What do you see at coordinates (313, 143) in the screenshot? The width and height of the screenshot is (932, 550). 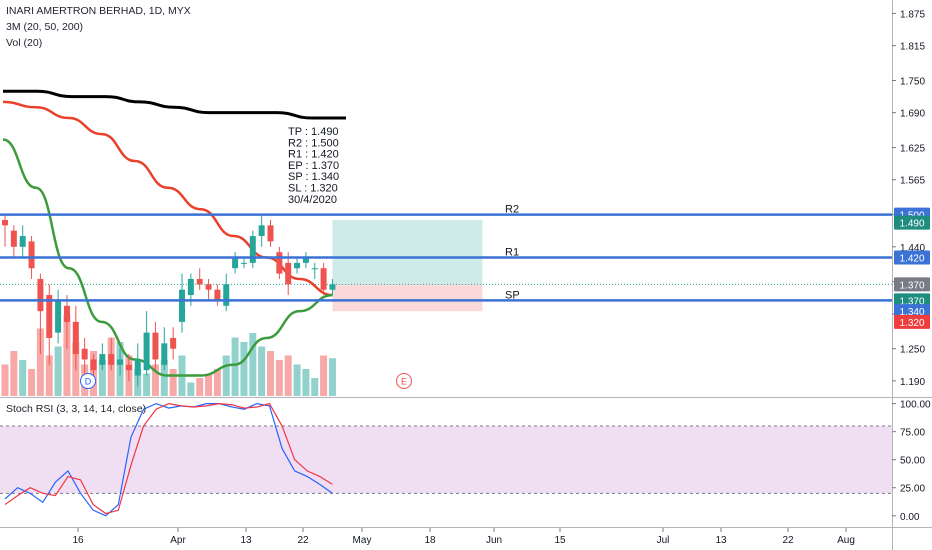 I see `trade-note-line: R2 : 1.500` at bounding box center [313, 143].